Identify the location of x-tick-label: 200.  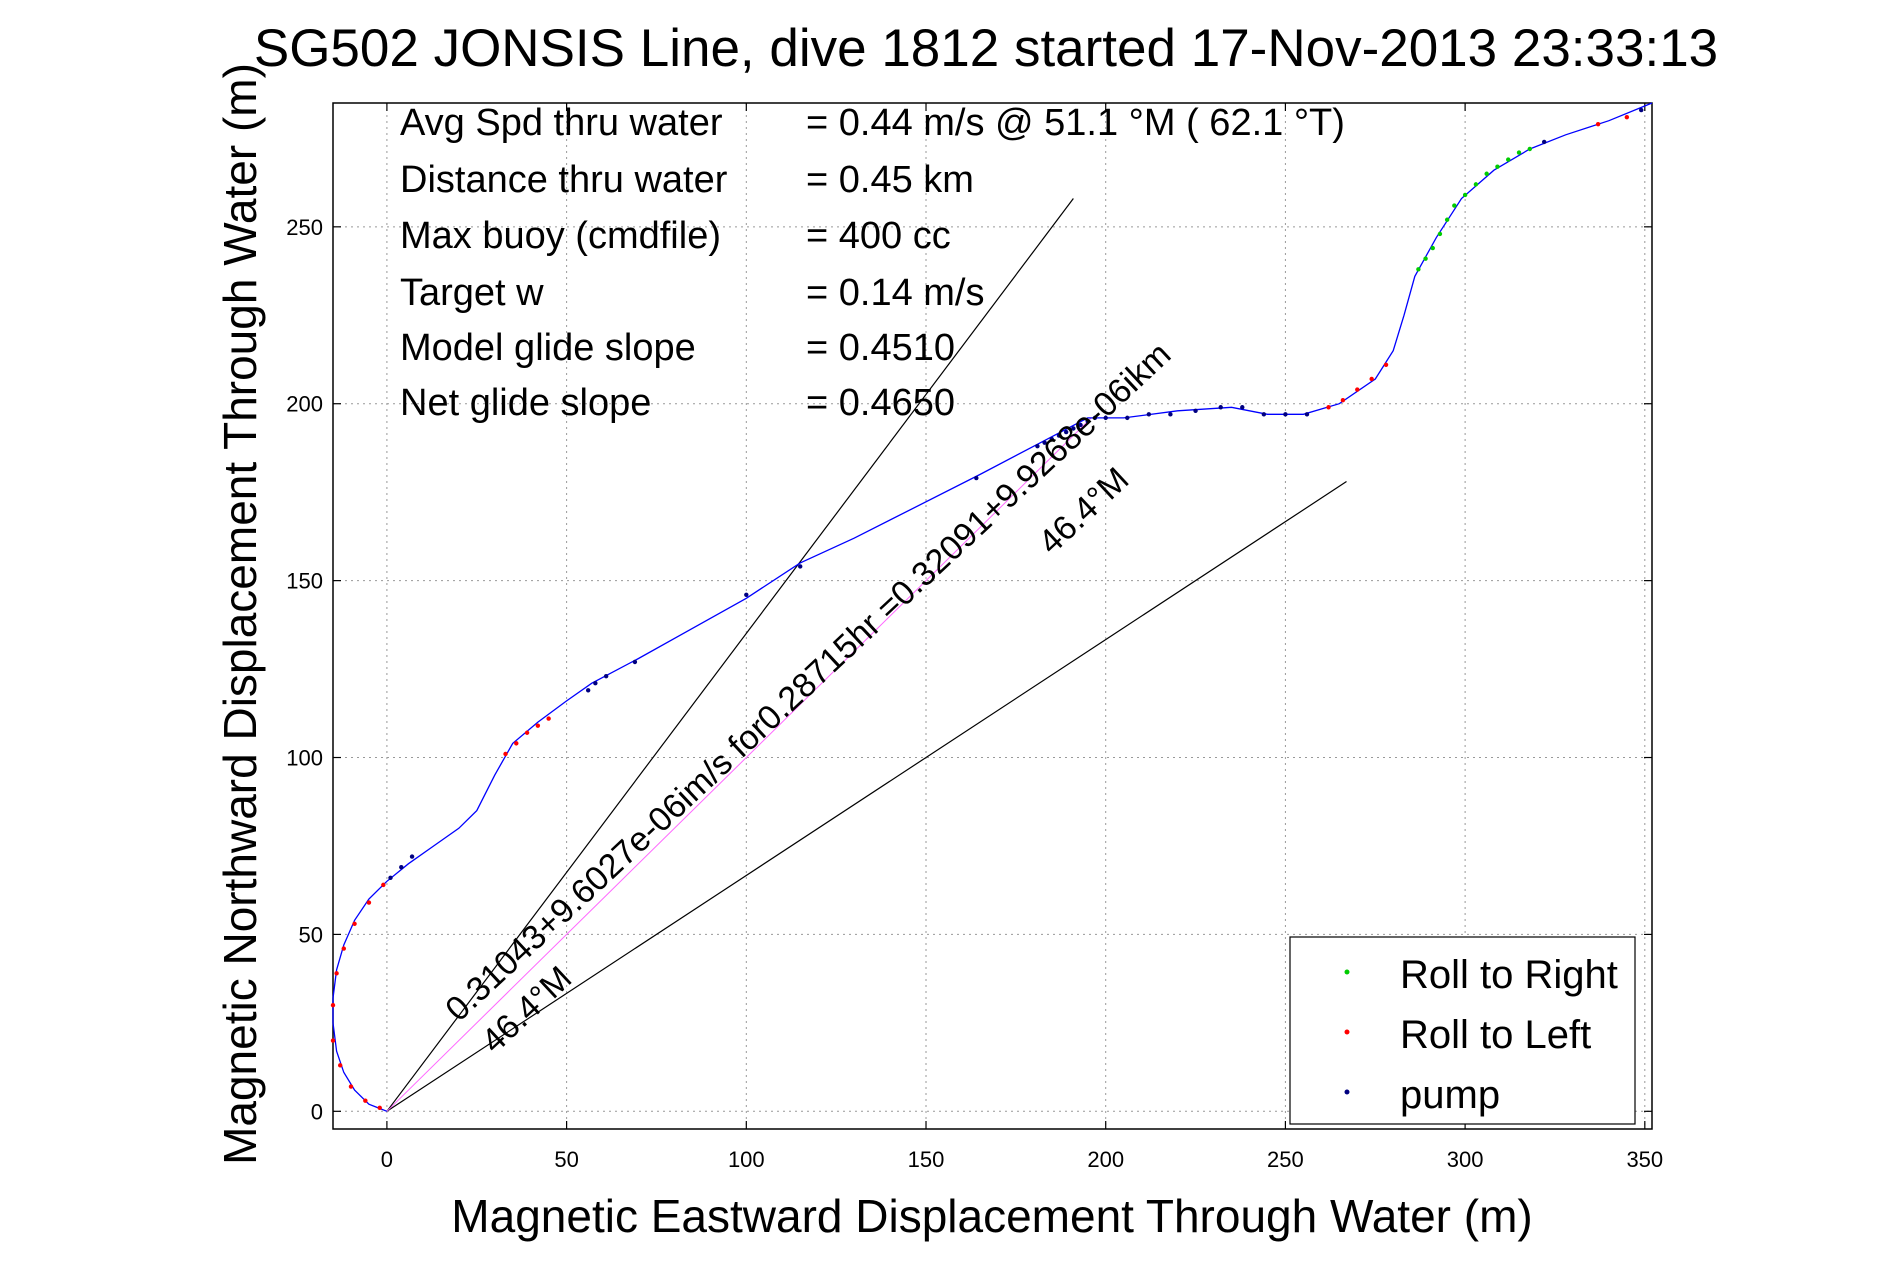
(1105, 1159).